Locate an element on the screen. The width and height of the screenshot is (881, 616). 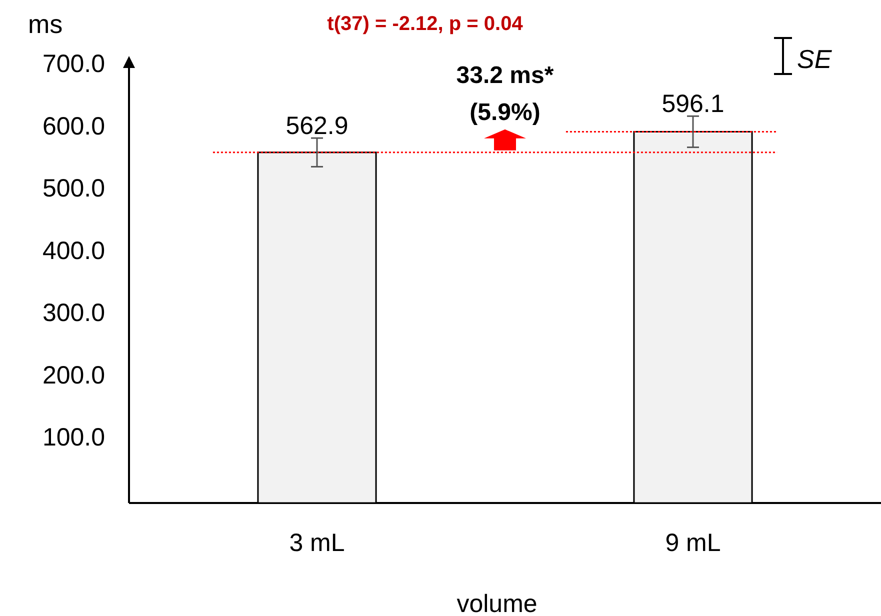
x-axis-title: volume is located at coordinates (497, 603).